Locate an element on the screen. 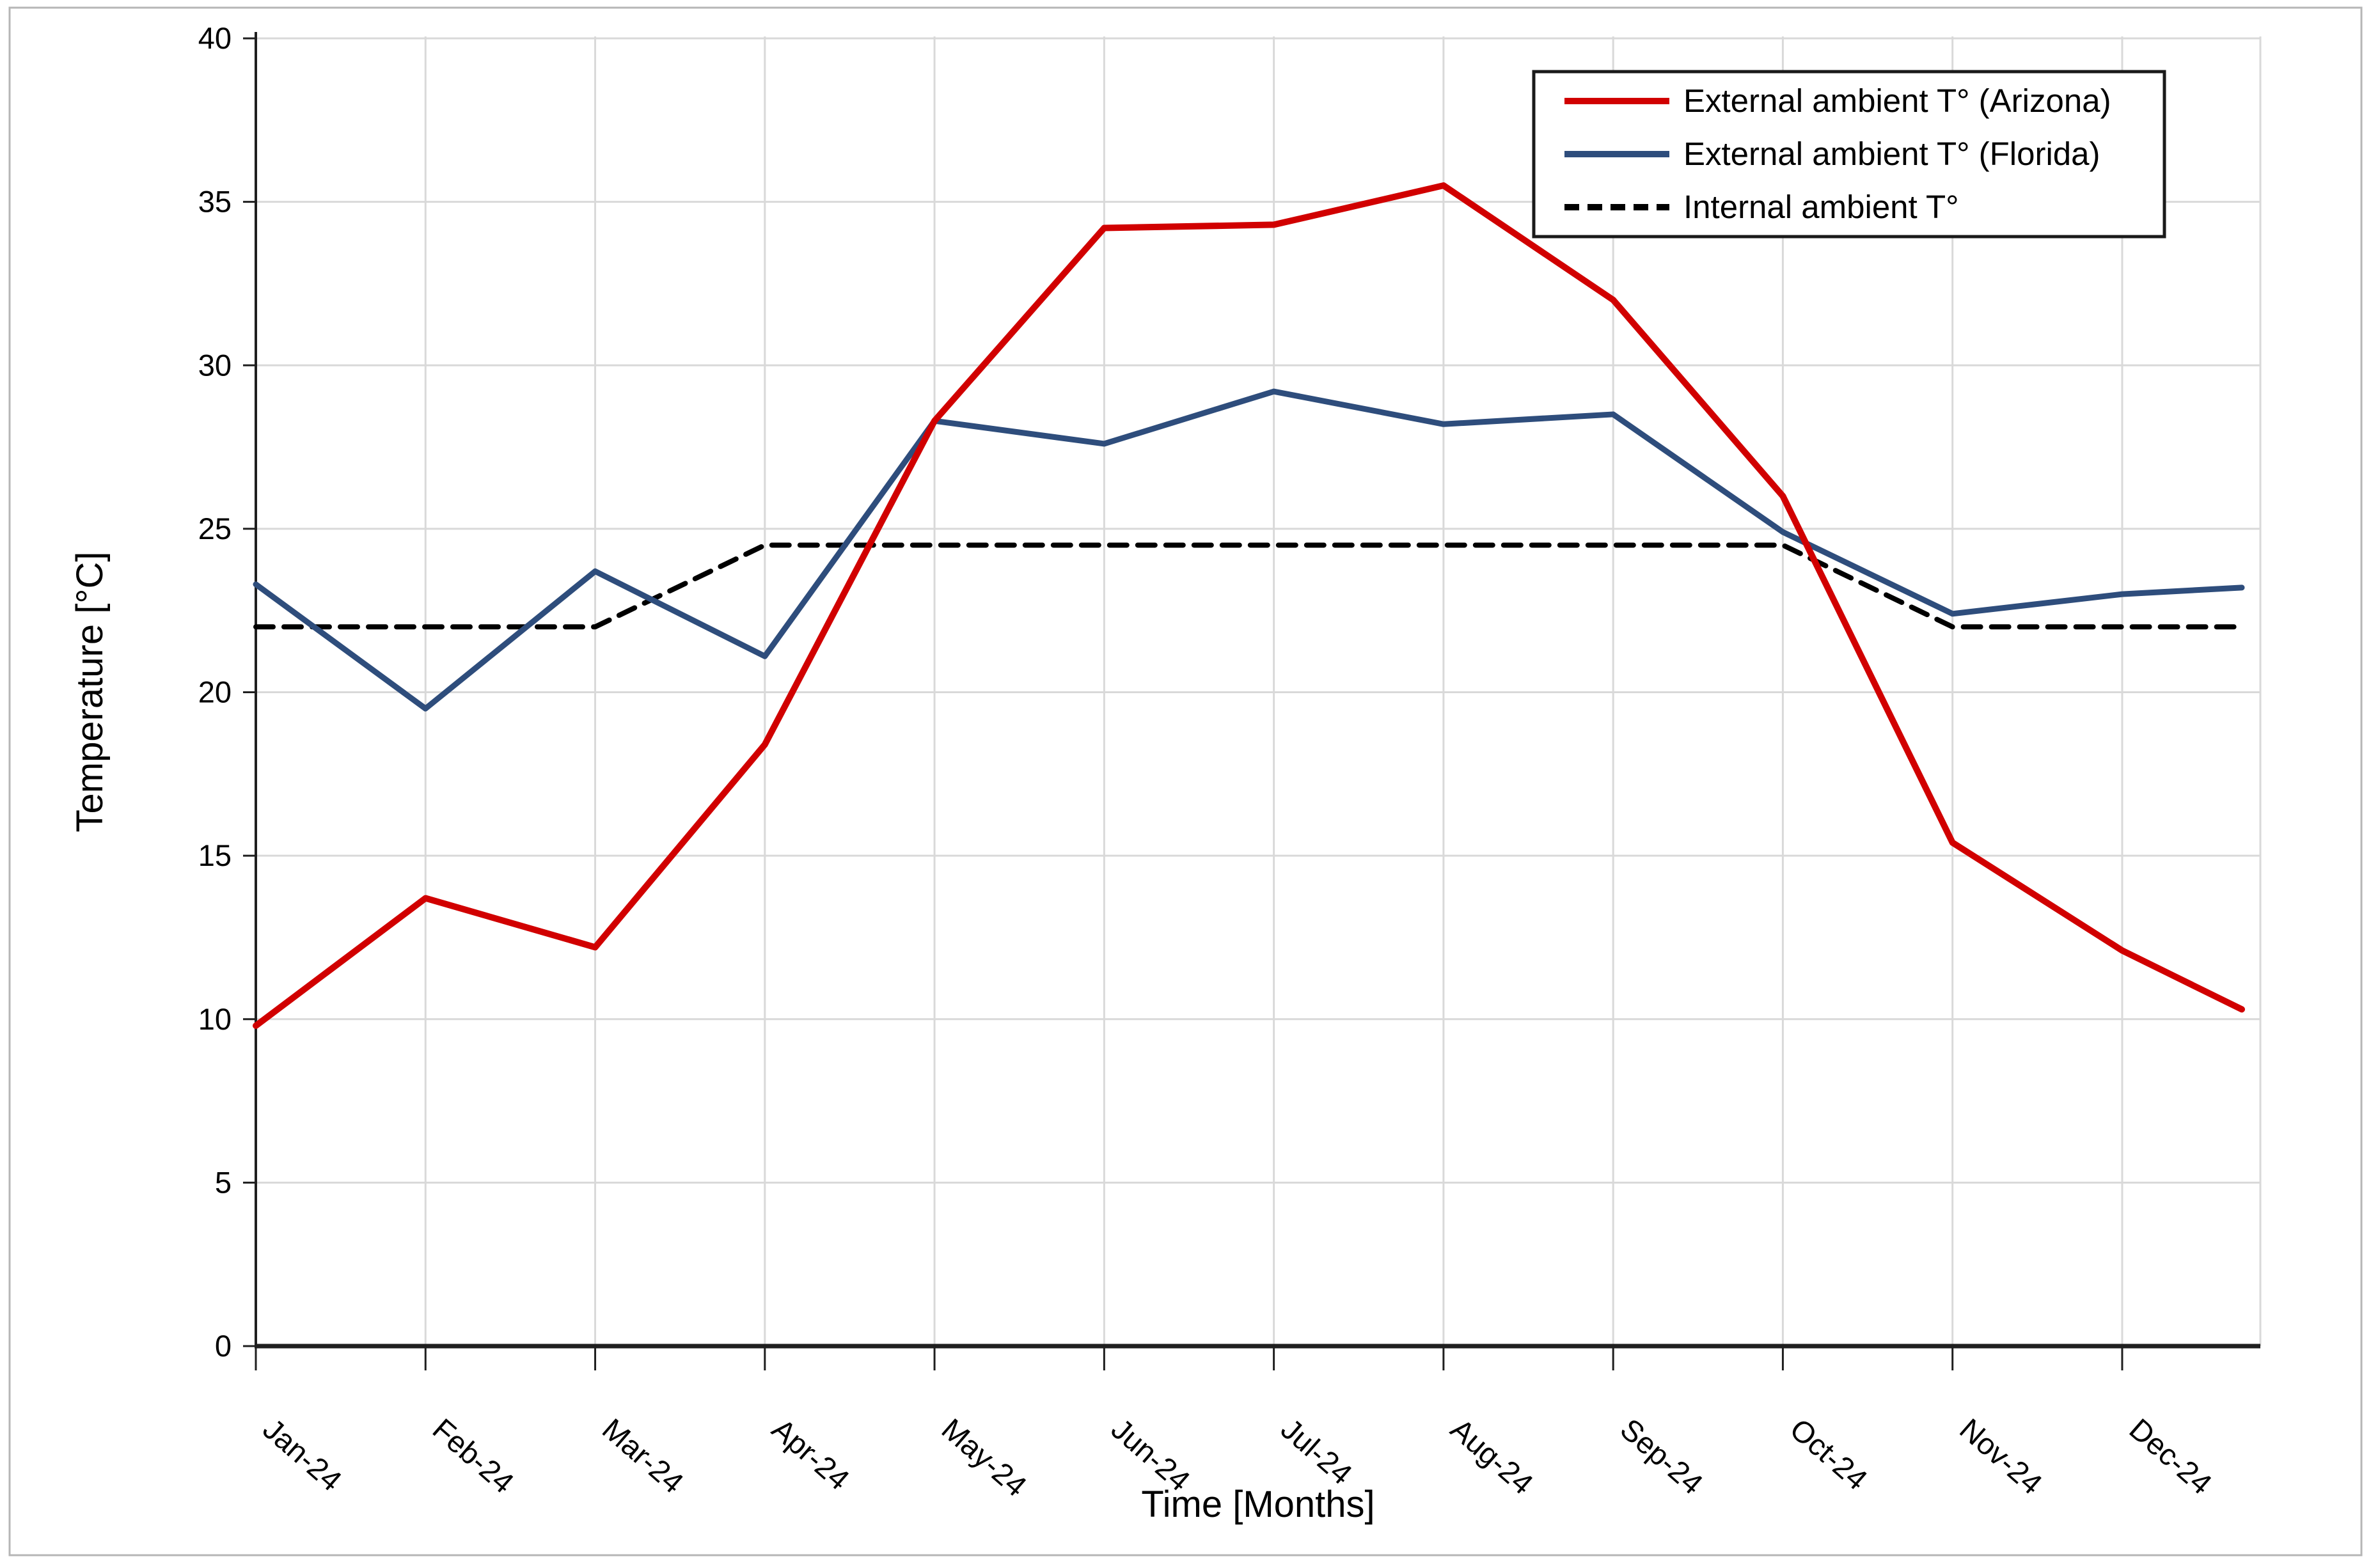  y-tick-label: 10 is located at coordinates (215, 1019).